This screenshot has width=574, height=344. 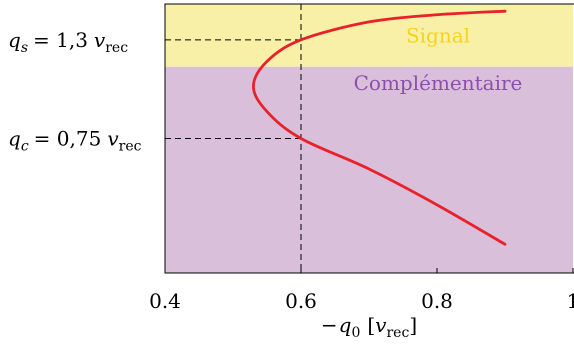 I want to click on qc-subscript: c, so click(x=25, y=147).